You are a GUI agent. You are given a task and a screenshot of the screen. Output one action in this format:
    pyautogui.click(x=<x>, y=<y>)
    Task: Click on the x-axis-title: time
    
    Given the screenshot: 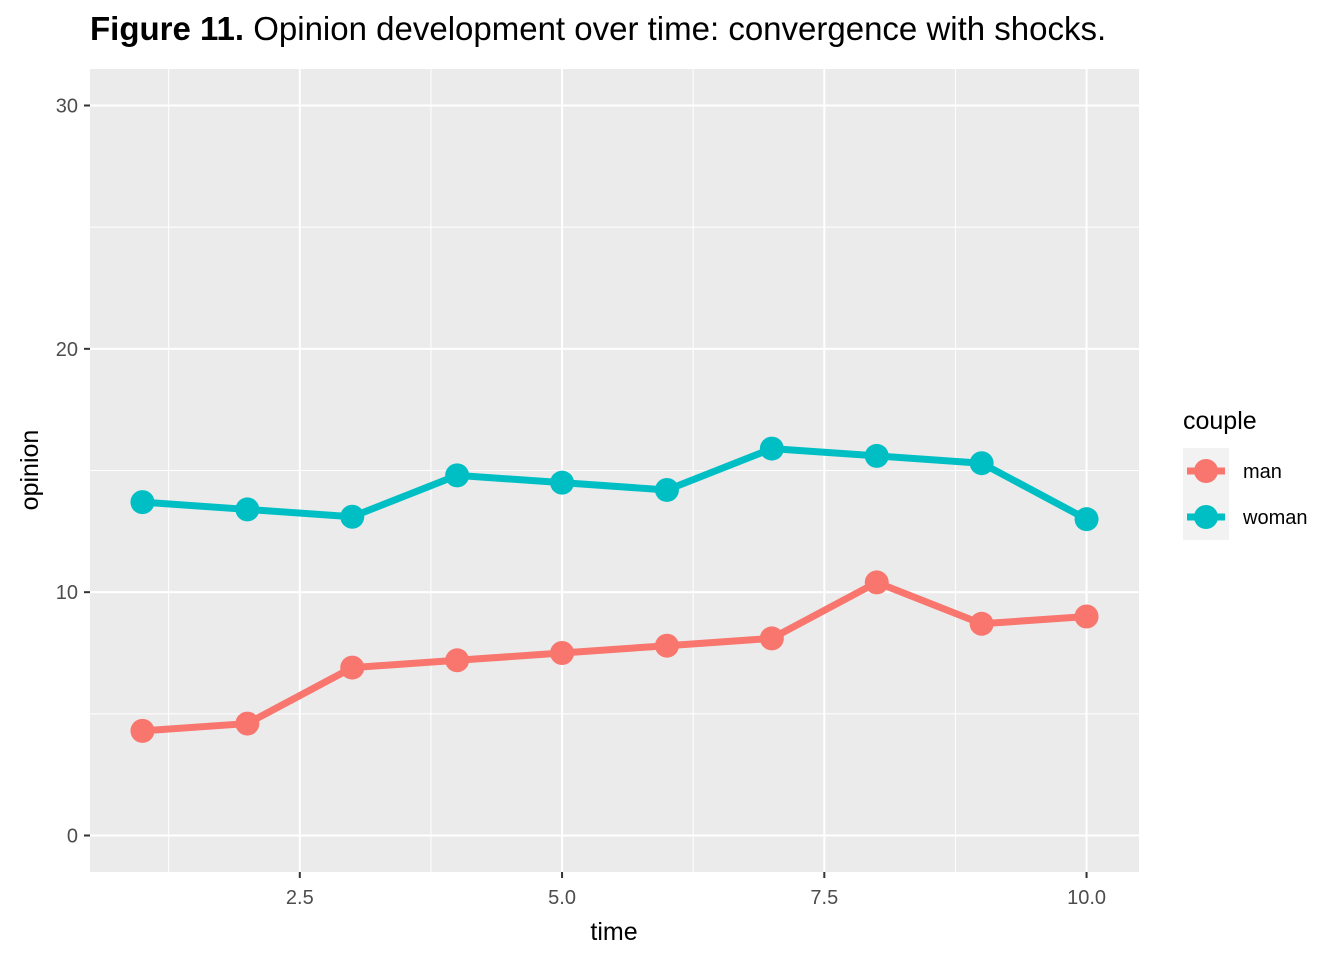 What is the action you would take?
    pyautogui.click(x=613, y=932)
    